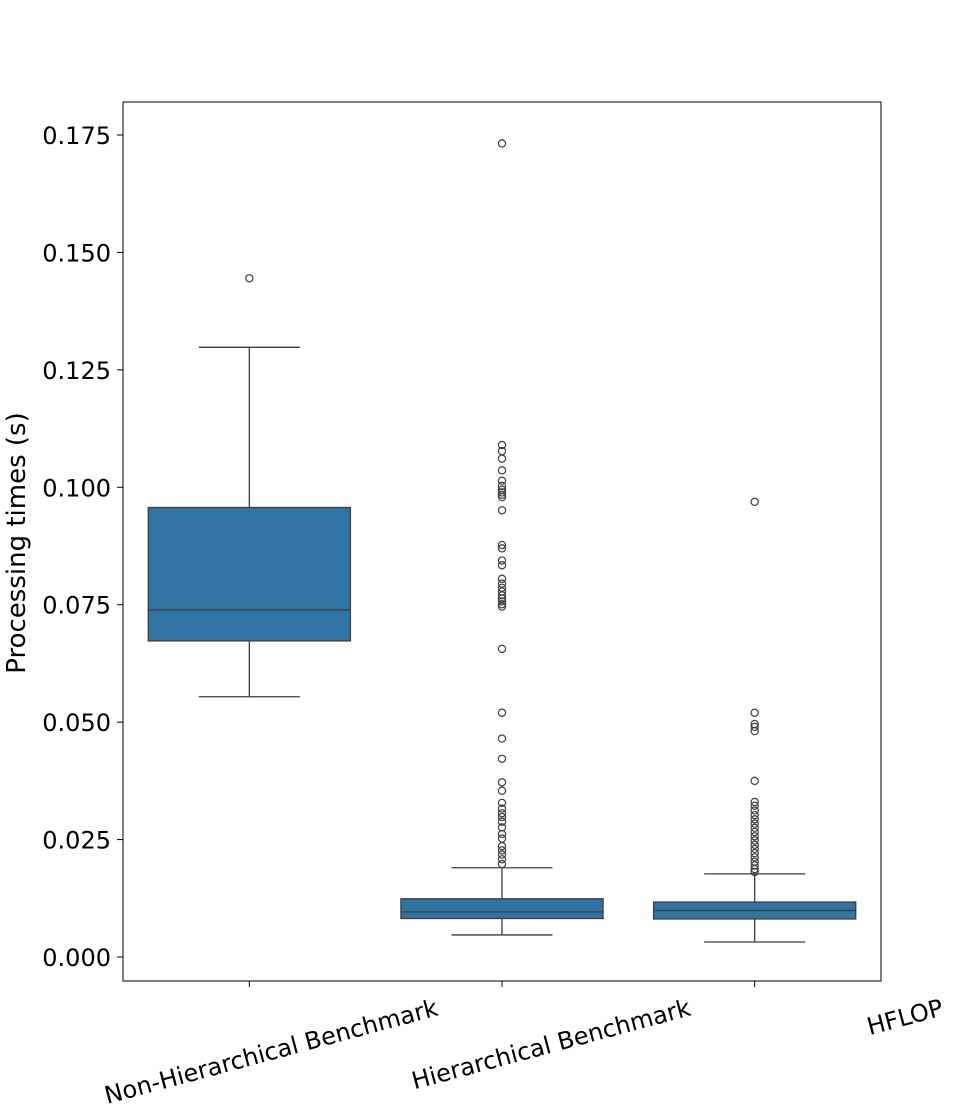 This screenshot has height=1107, width=957. What do you see at coordinates (76, 841) in the screenshot?
I see `y-tick-label: 0.025` at bounding box center [76, 841].